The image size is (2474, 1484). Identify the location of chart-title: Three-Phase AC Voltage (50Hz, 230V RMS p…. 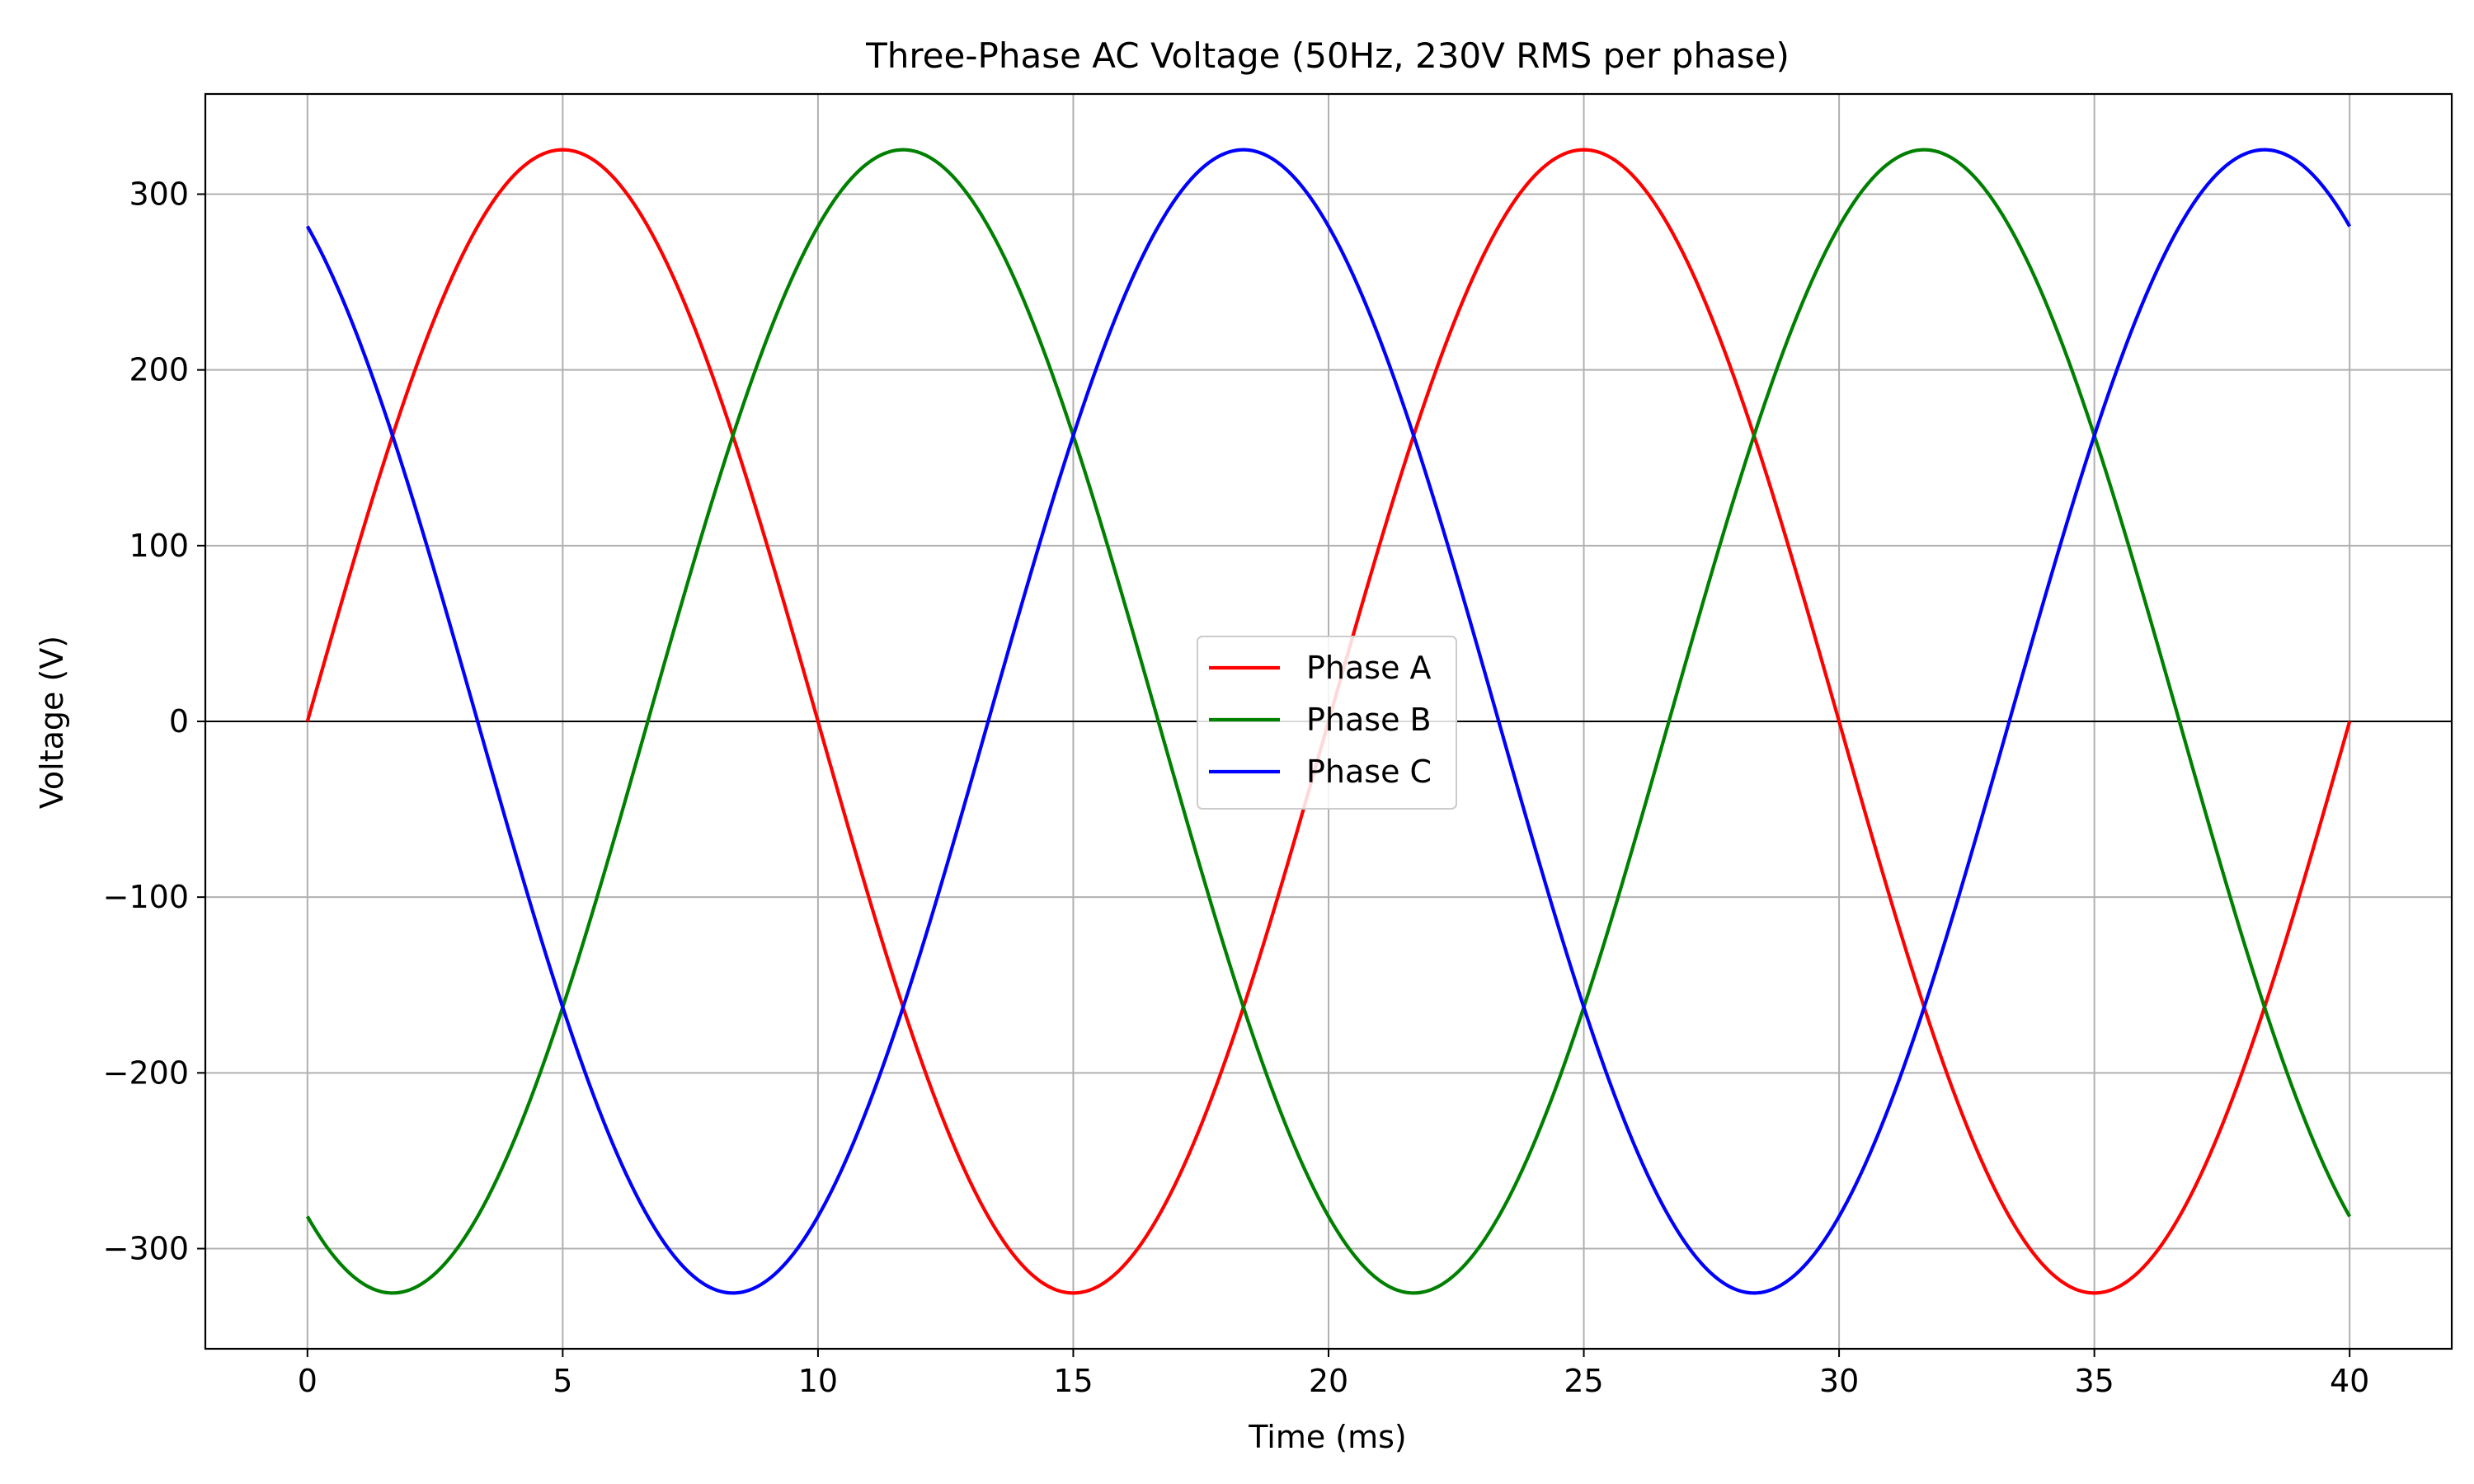
(1327, 55).